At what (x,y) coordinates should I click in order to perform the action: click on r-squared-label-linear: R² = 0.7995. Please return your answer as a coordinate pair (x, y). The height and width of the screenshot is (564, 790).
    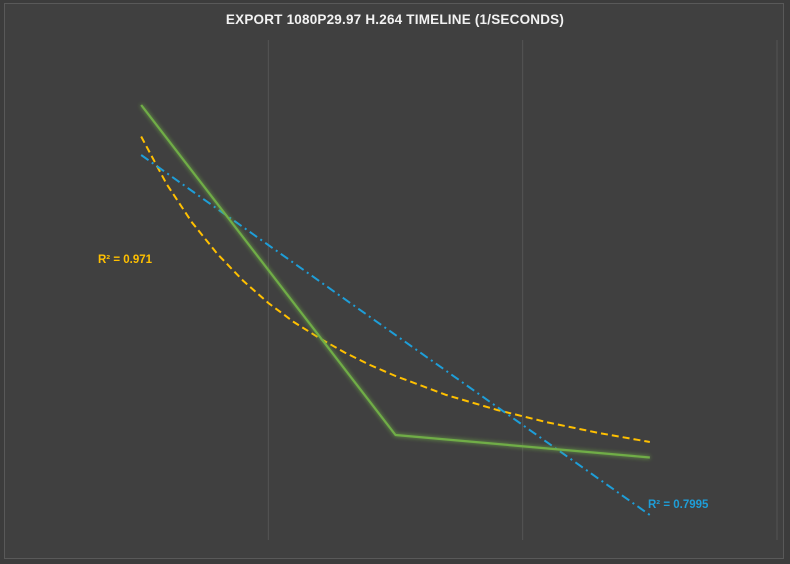
    Looking at the image, I should click on (678, 505).